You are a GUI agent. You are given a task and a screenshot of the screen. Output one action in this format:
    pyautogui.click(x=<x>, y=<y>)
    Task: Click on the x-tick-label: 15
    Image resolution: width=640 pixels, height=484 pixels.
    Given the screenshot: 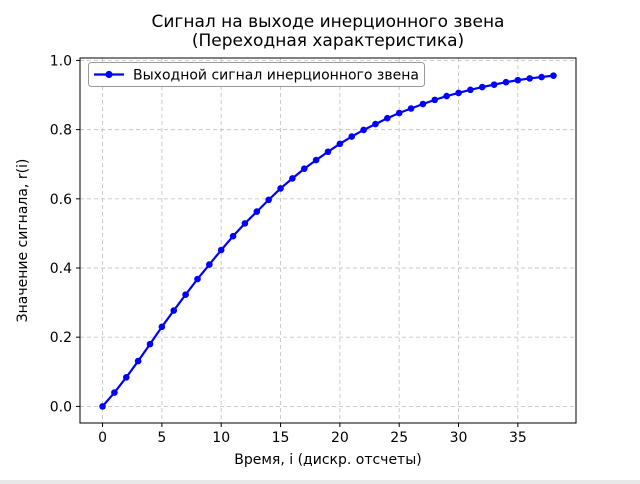 What is the action you would take?
    pyautogui.click(x=281, y=438)
    